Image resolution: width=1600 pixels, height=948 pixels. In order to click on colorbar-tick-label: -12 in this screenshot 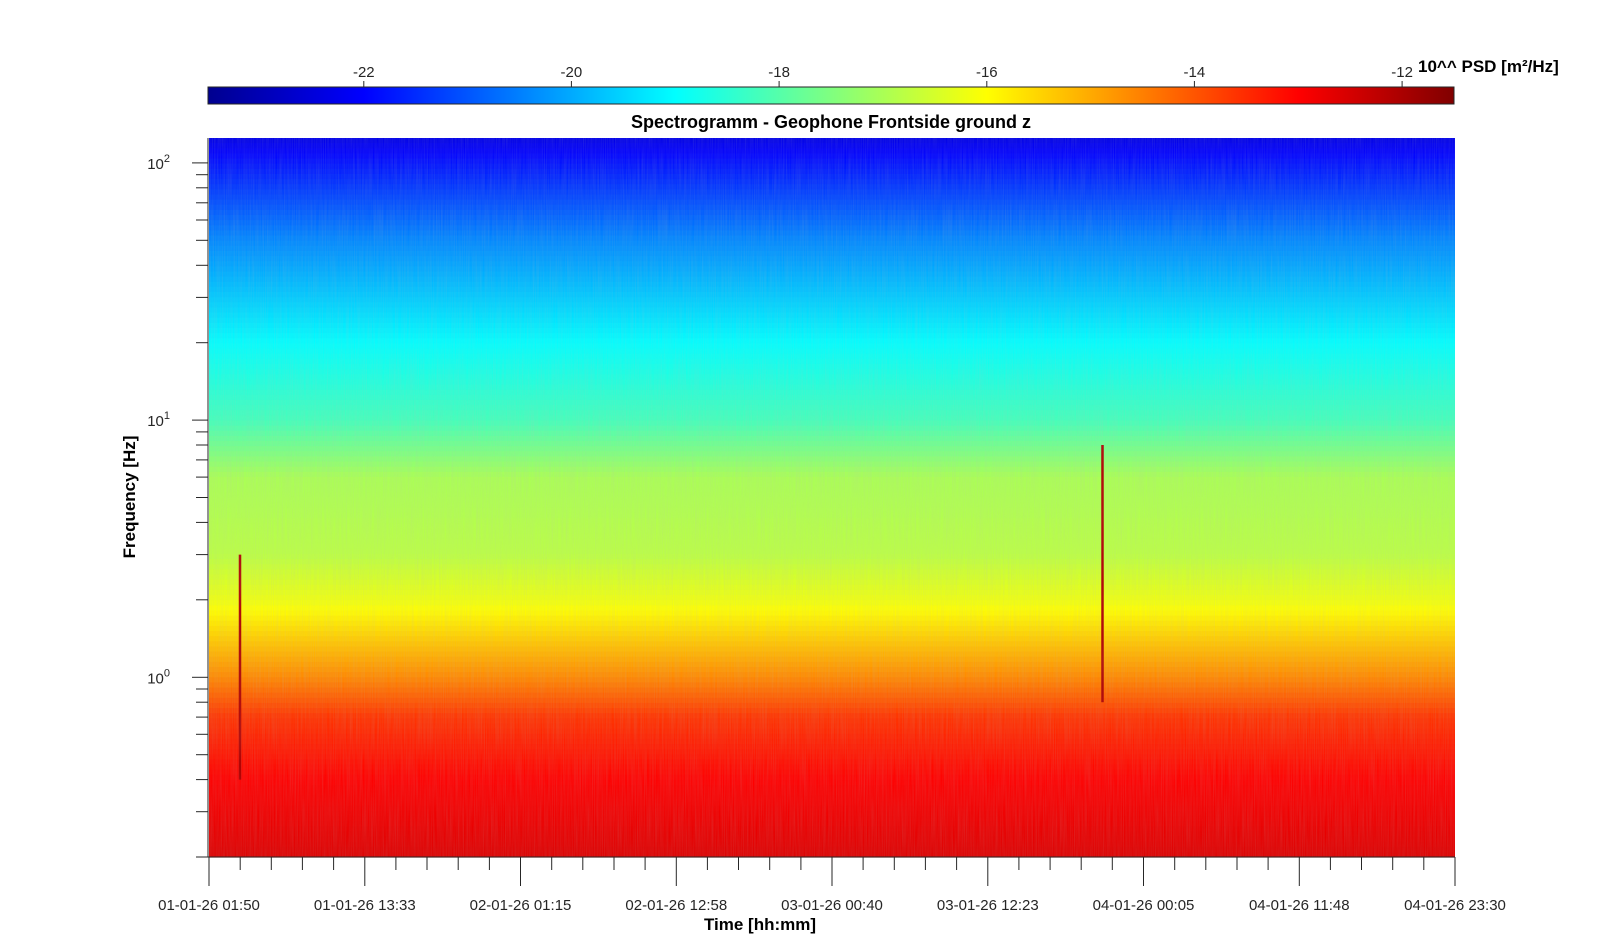, I will do `click(1402, 72)`.